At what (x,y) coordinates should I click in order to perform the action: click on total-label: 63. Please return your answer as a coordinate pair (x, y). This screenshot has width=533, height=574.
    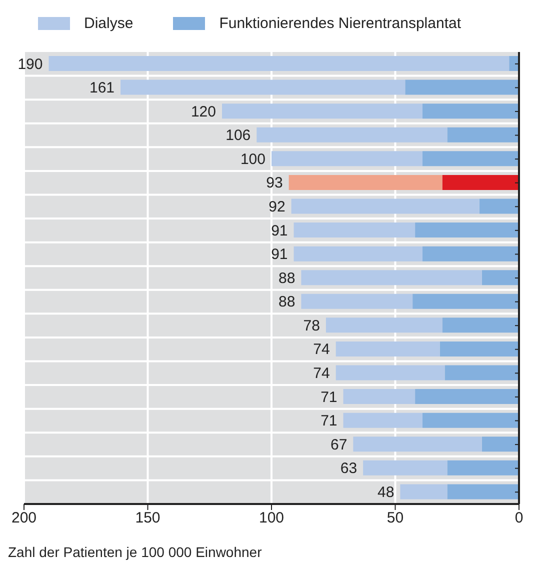
    Looking at the image, I should click on (349, 469).